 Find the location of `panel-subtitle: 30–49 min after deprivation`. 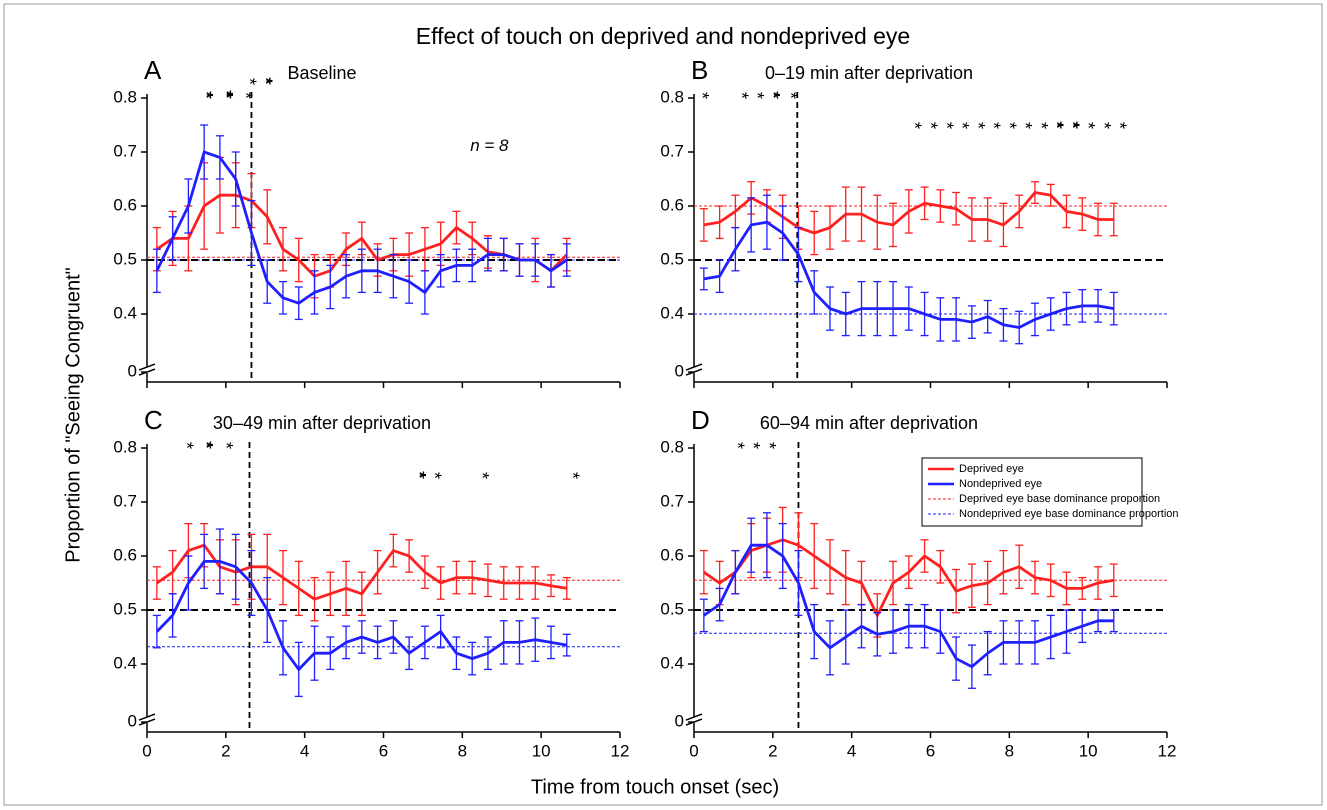

panel-subtitle: 30–49 min after deprivation is located at coordinates (322, 423).